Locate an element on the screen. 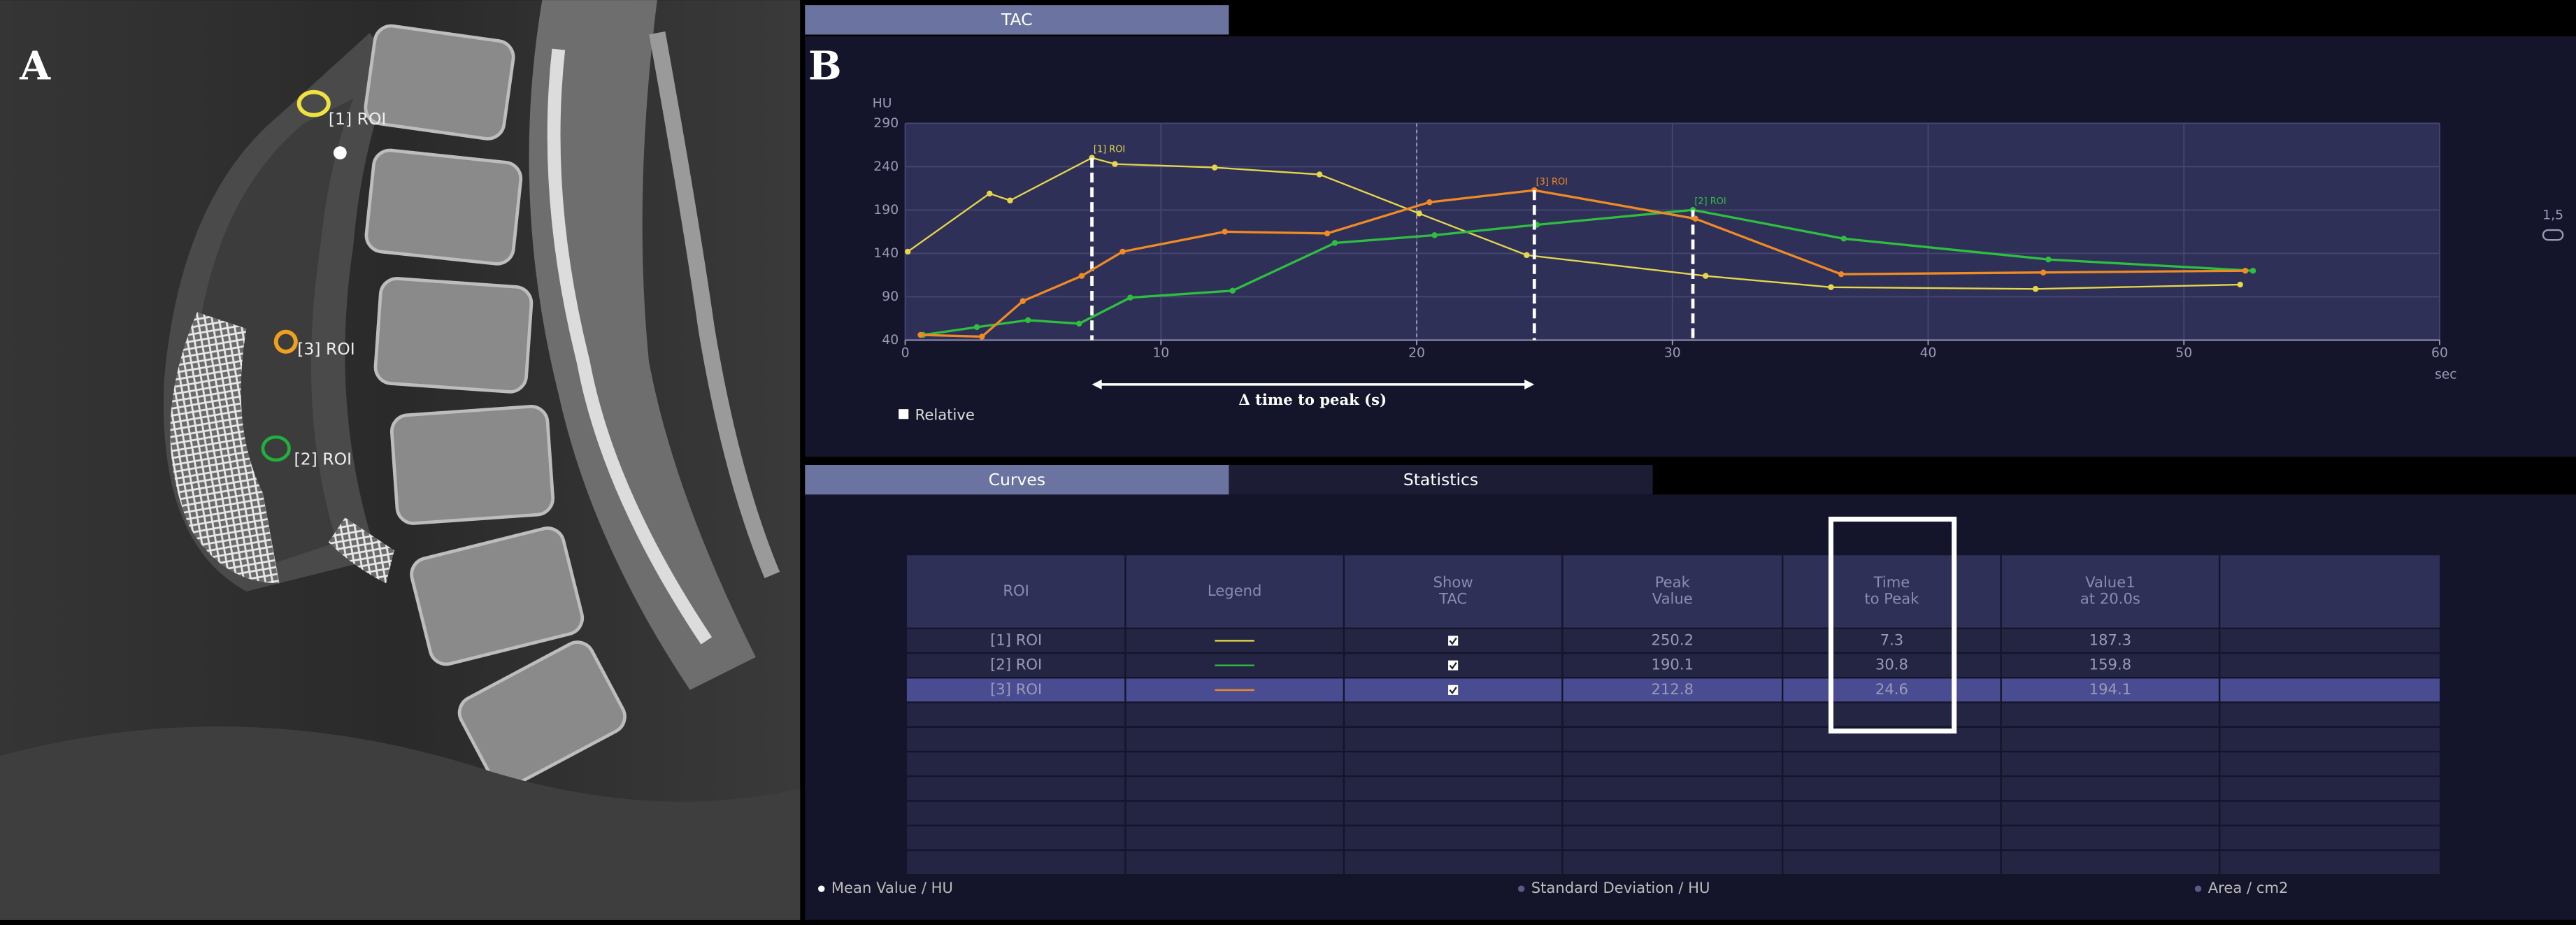  cell: [3] ROI is located at coordinates (1016, 689).